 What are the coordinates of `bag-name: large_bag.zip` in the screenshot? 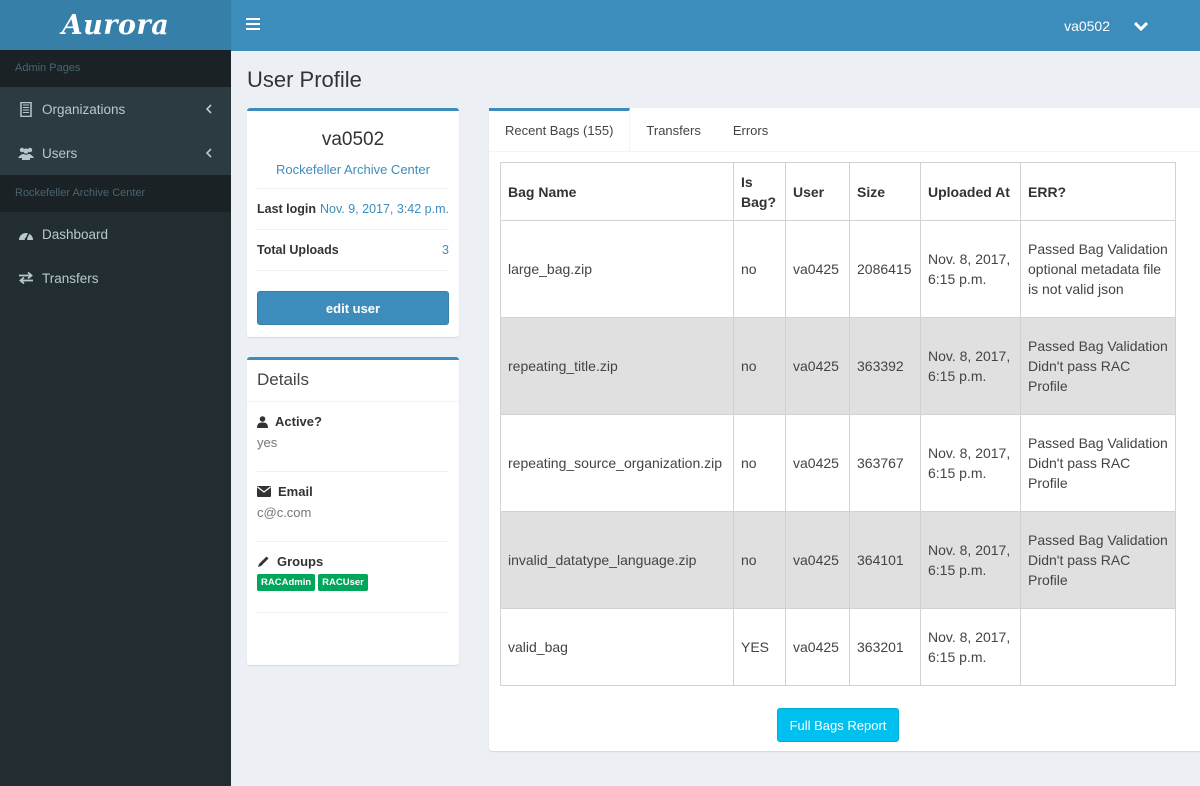 It's located at (617, 269).